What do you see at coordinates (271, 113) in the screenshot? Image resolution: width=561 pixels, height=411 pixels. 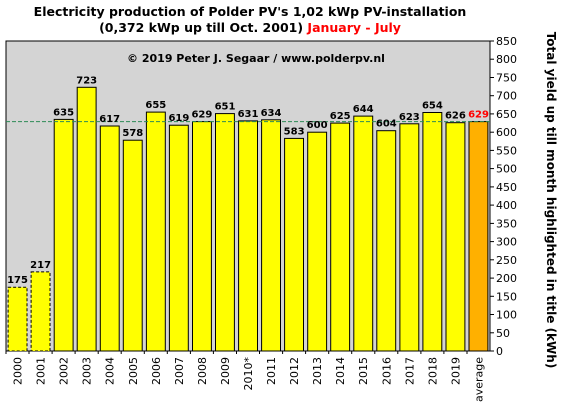 I see `bar-value-label: 634` at bounding box center [271, 113].